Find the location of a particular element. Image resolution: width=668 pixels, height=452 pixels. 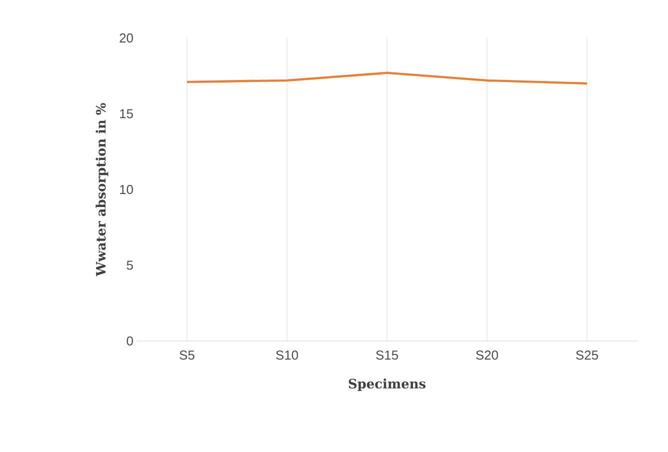

y-tick-label: 0 is located at coordinates (129, 341).